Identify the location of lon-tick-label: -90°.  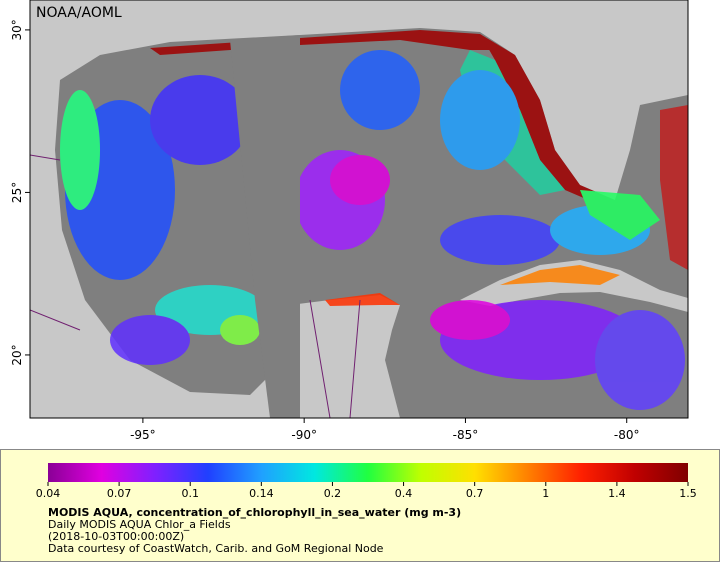
(304, 435).